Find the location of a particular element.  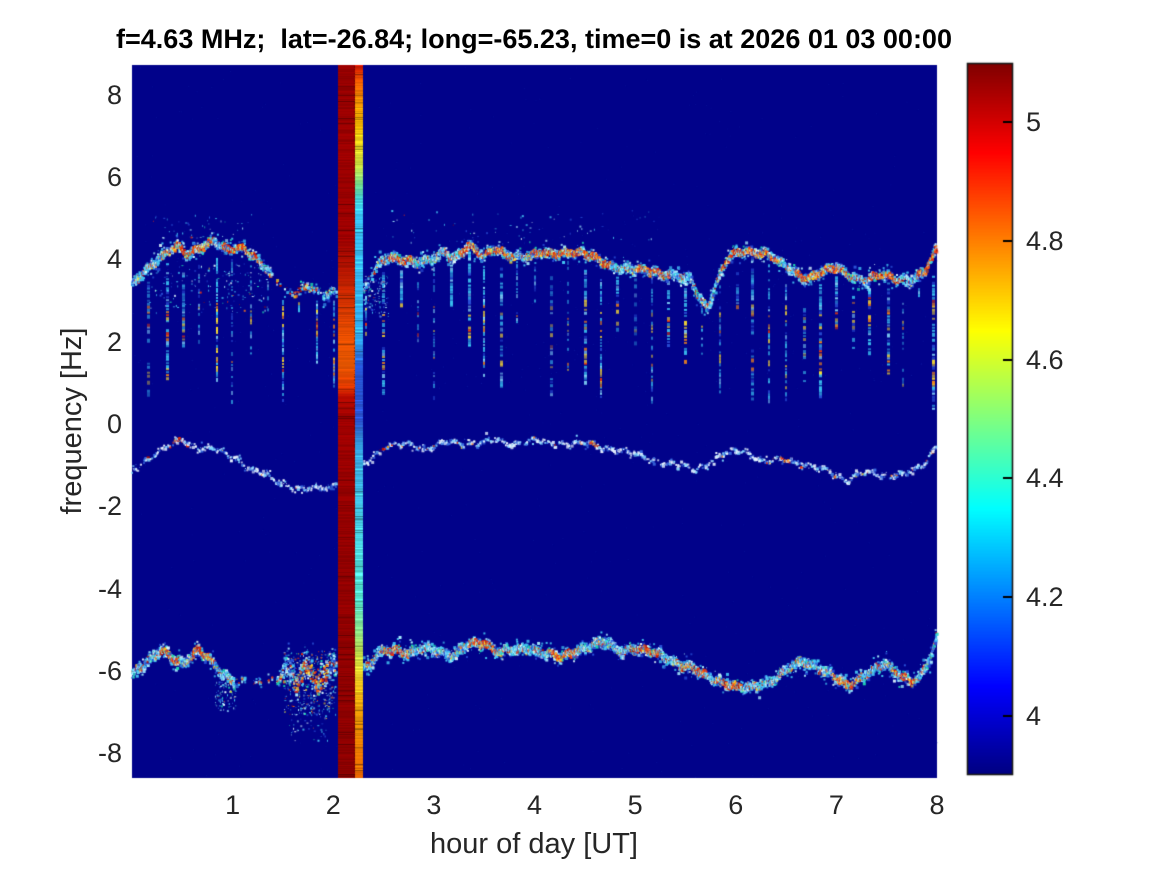

y-tick-label: 8 is located at coordinates (114, 94).